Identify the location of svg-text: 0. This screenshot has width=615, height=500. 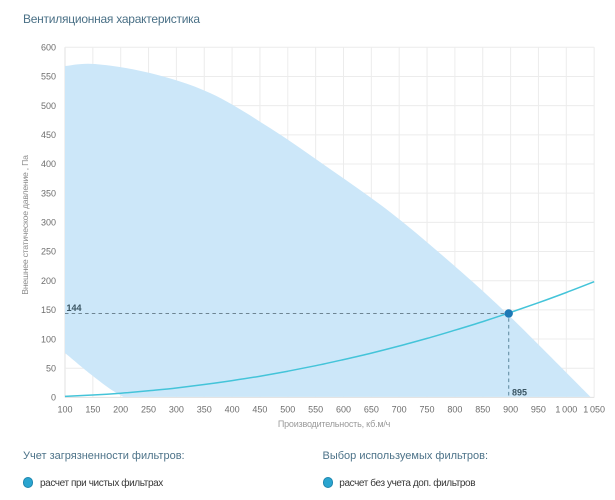
(53, 398).